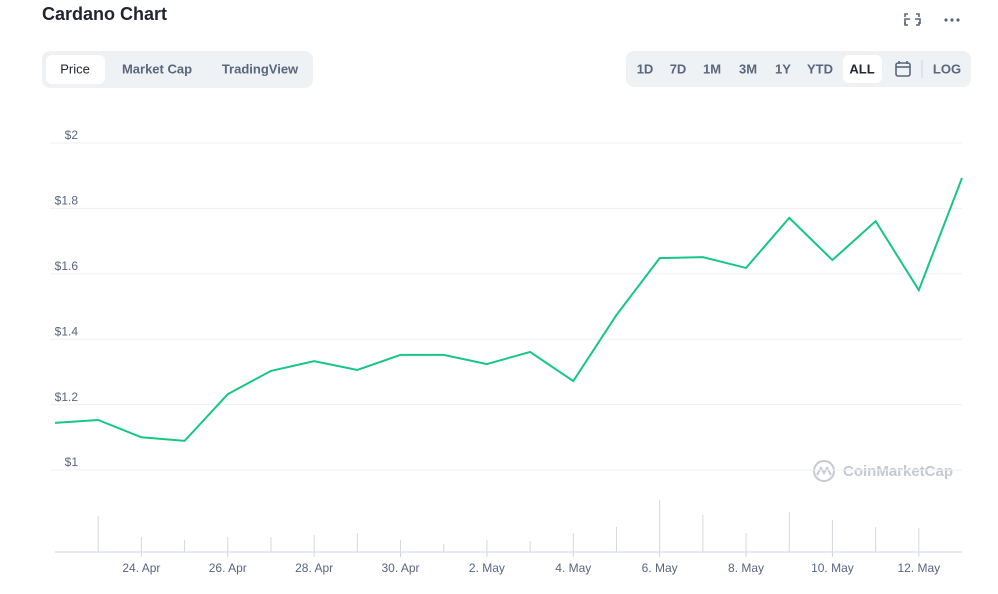 The height and width of the screenshot is (594, 998). I want to click on range-group, so click(798, 69).